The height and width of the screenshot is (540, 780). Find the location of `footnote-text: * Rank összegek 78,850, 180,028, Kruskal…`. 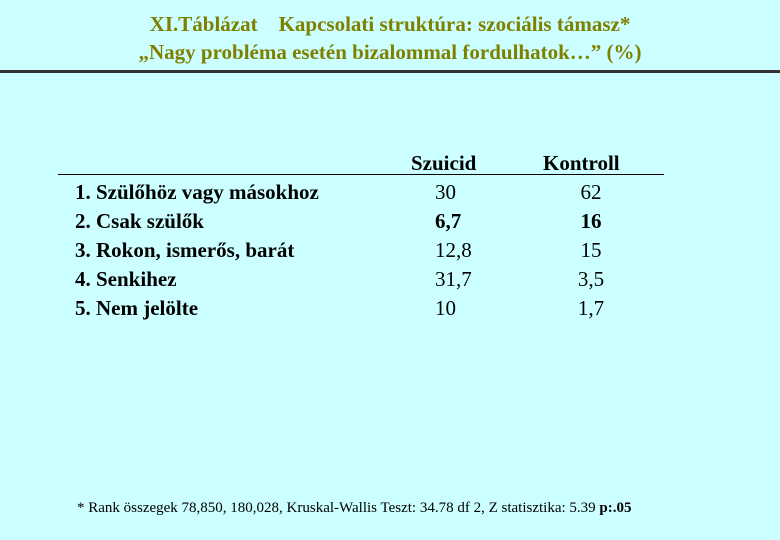

footnote-text: * Rank összegek 78,850, 180,028, Kruskal… is located at coordinates (338, 508).